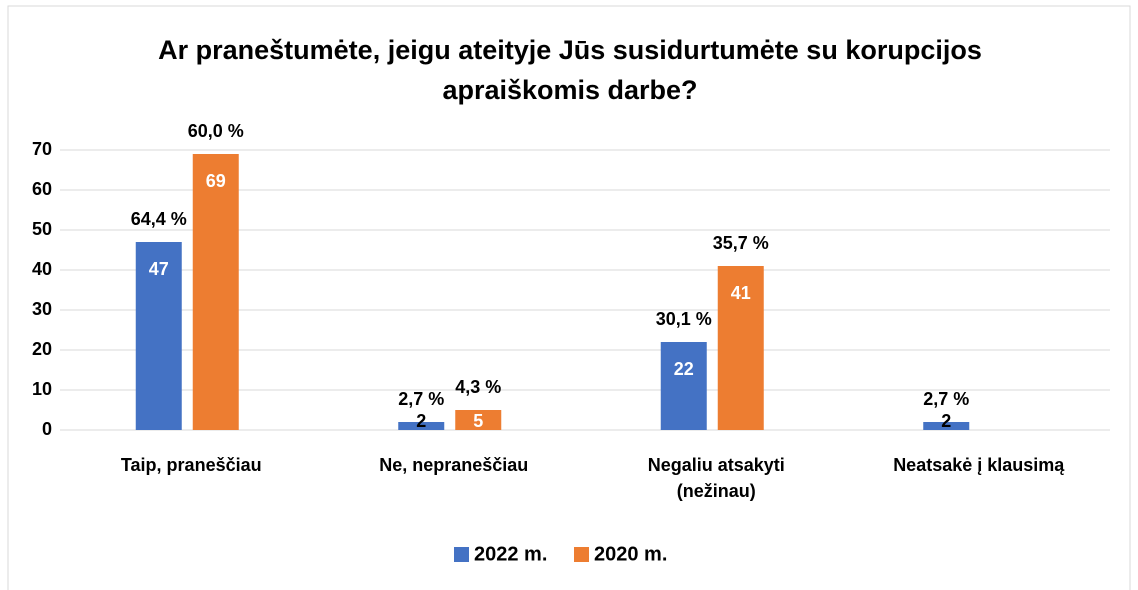 The image size is (1138, 590). I want to click on y-tick-label: 50, so click(42, 229).